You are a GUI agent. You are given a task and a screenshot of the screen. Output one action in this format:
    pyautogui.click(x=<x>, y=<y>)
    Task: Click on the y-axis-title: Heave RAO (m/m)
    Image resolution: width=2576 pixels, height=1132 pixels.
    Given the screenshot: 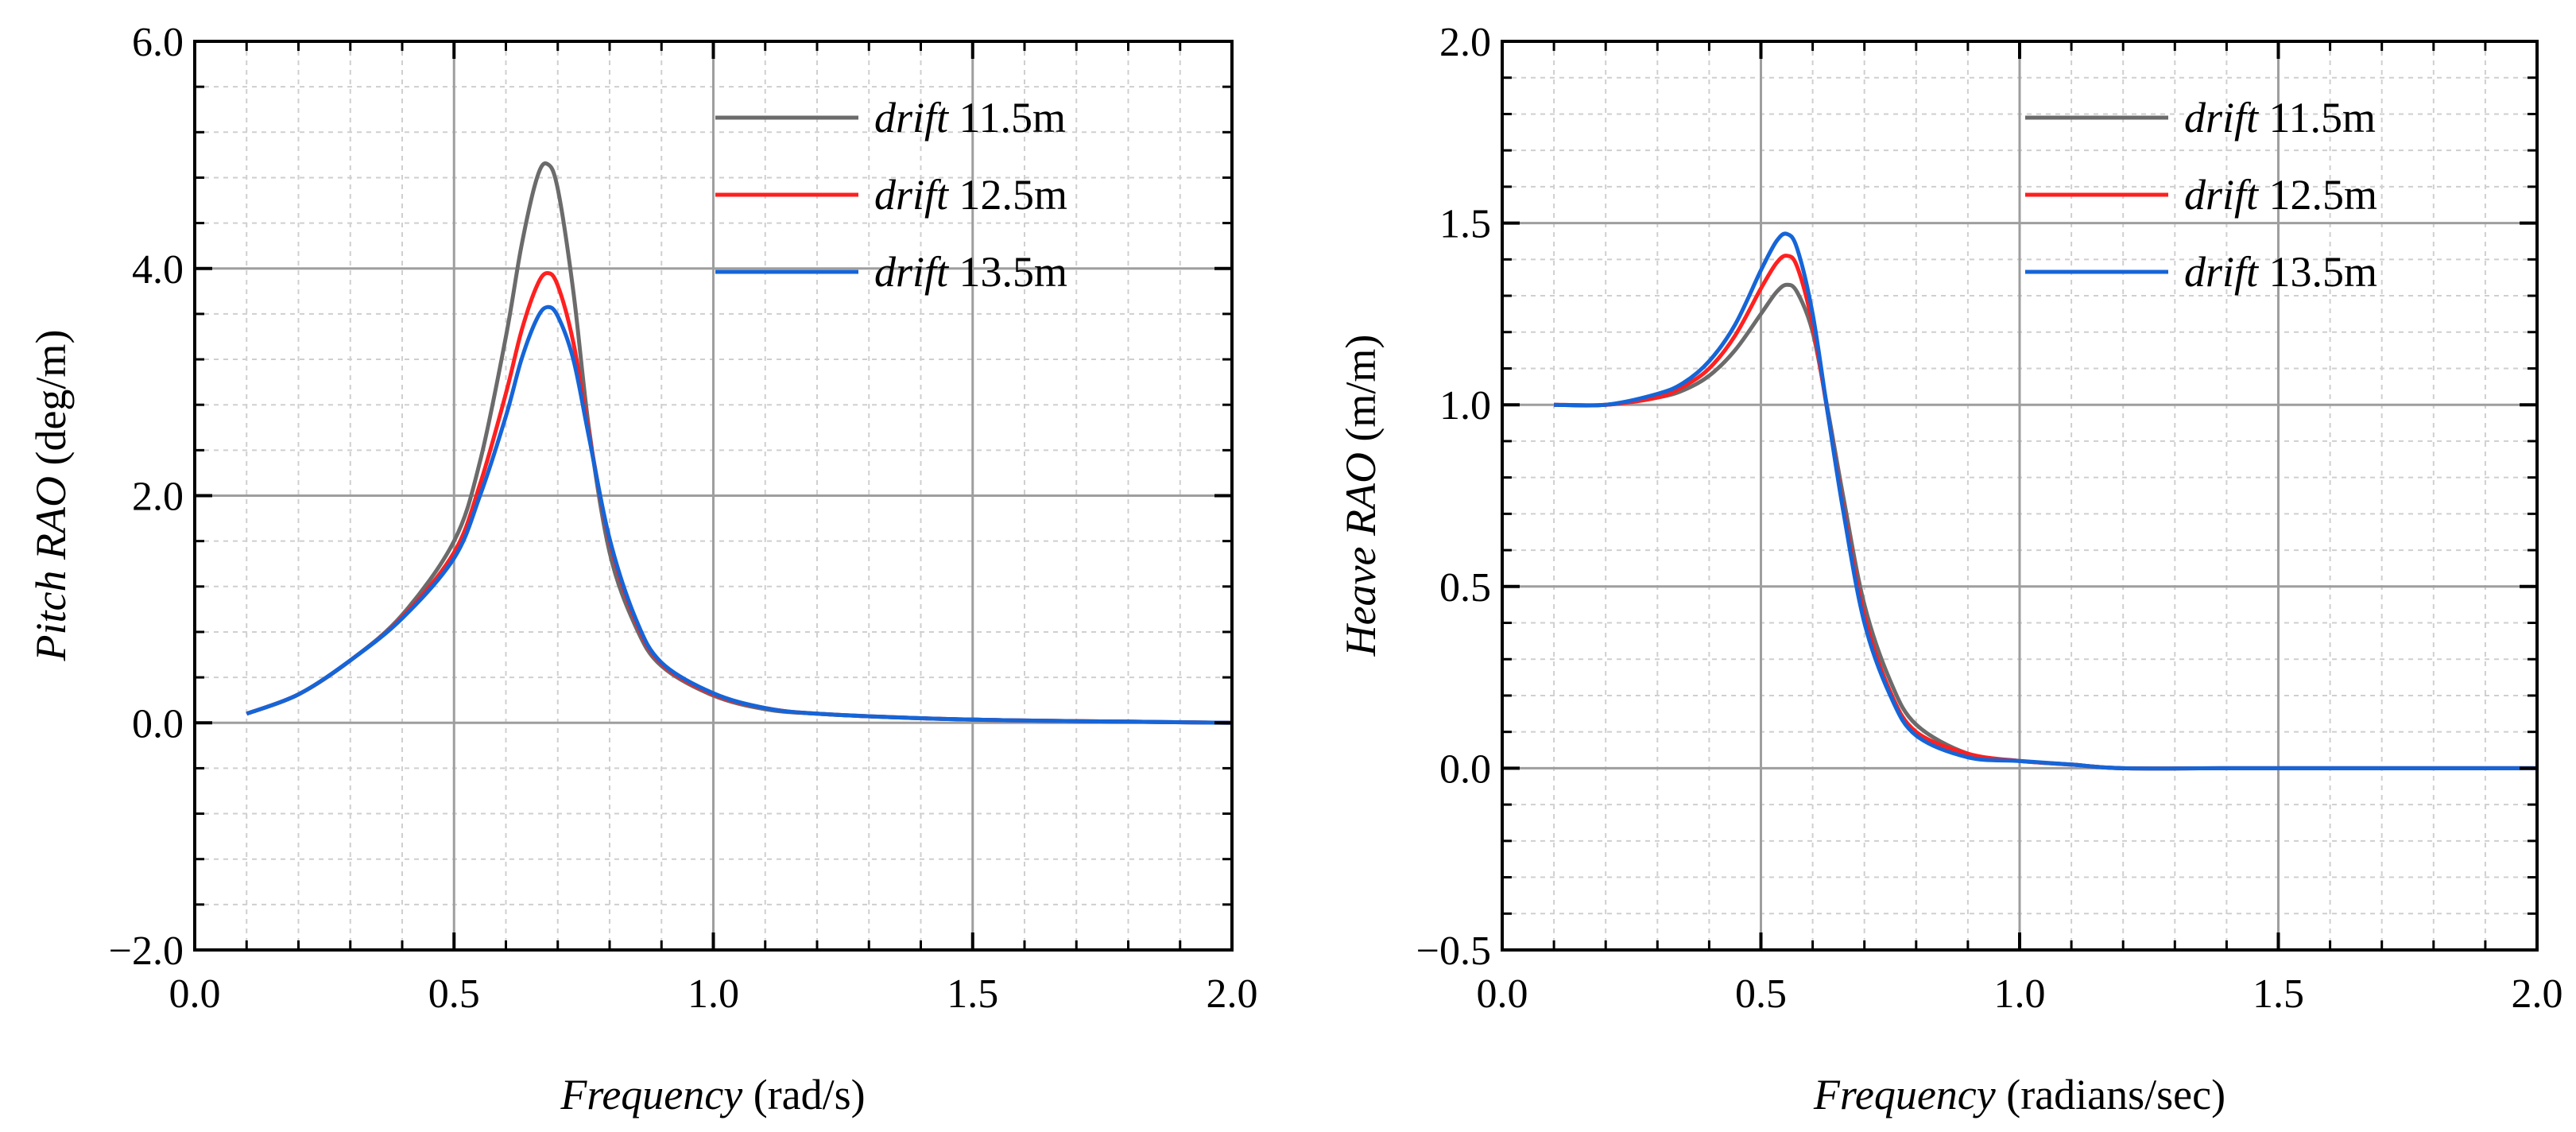 What is the action you would take?
    pyautogui.click(x=1361, y=496)
    